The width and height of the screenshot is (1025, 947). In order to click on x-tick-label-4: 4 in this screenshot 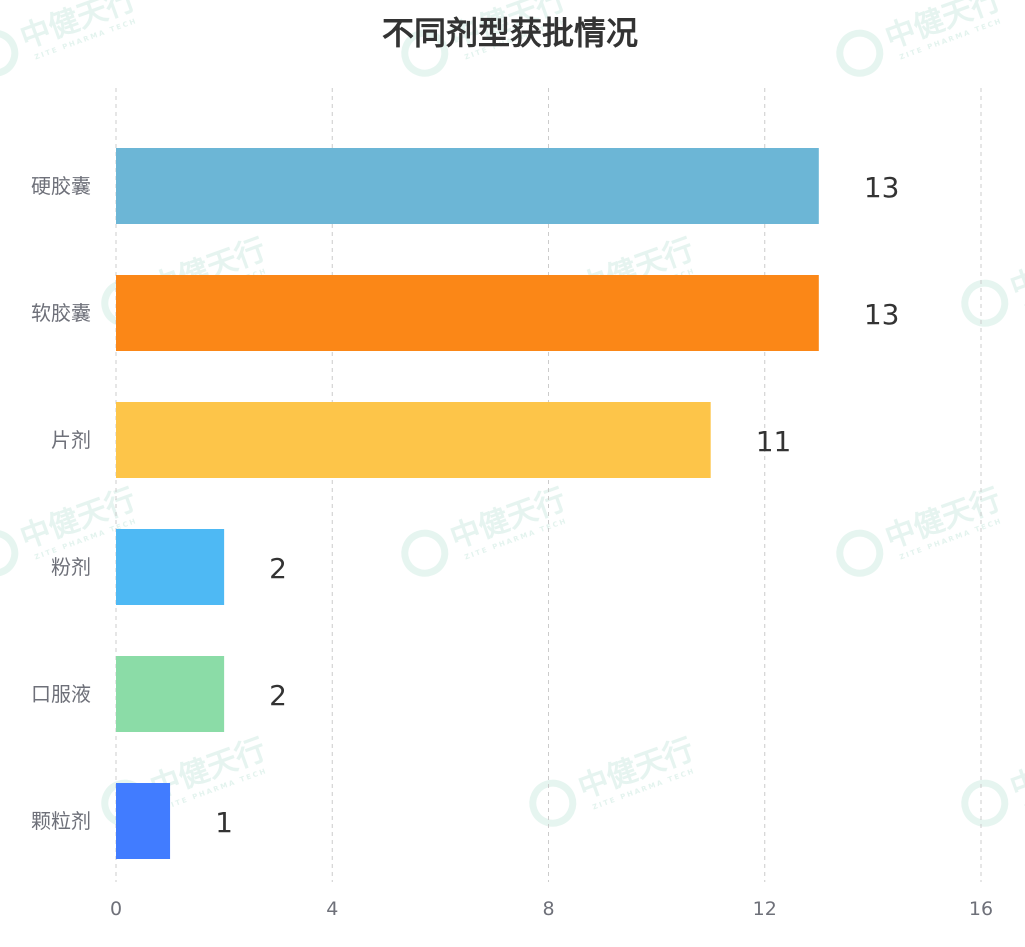, I will do `click(332, 909)`.